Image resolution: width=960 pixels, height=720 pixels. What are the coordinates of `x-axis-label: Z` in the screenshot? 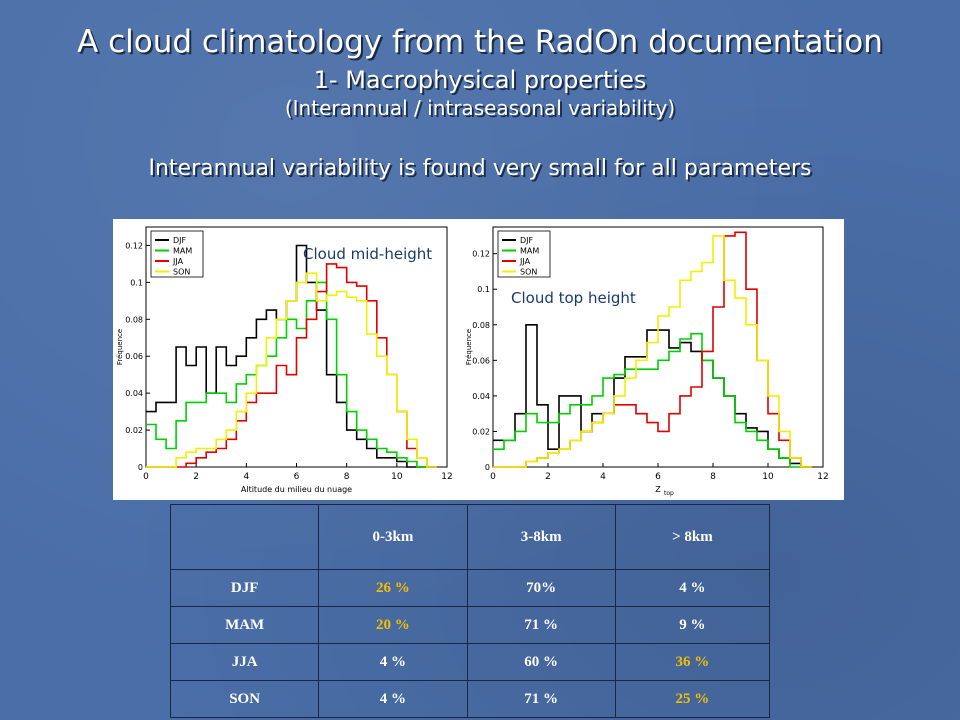 It's located at (658, 489).